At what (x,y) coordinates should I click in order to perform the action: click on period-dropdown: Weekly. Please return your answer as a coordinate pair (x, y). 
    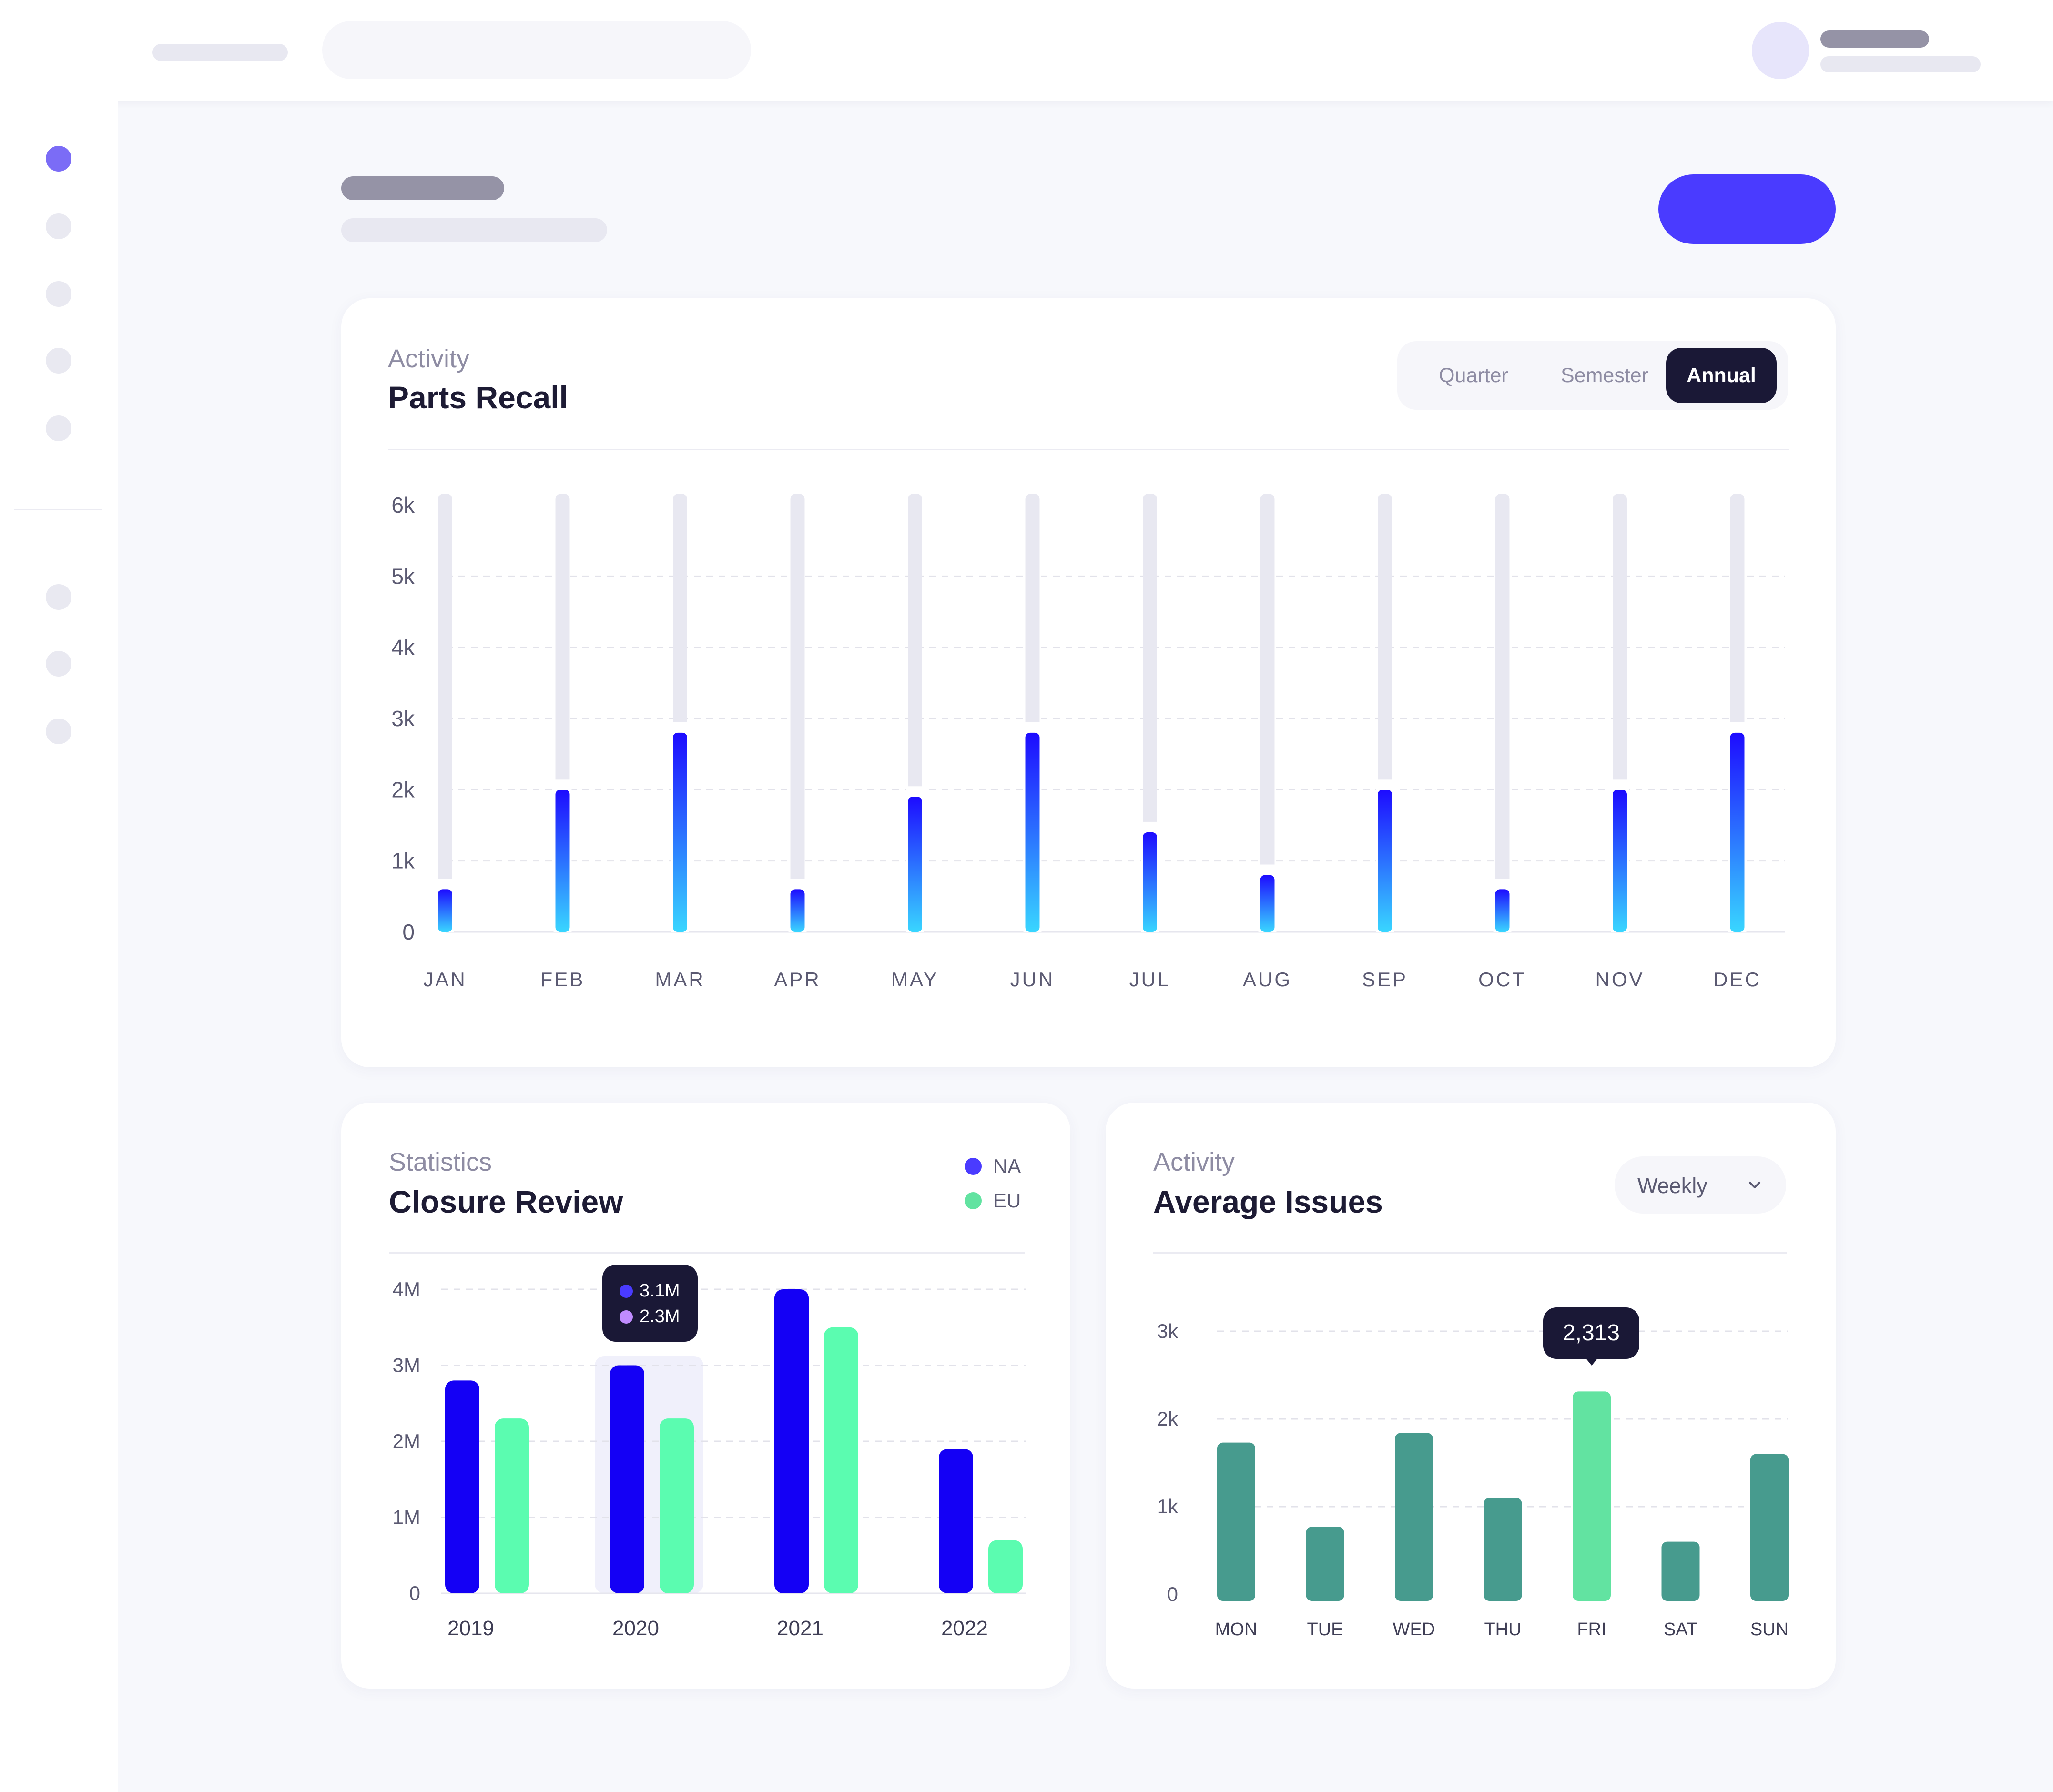
    Looking at the image, I should click on (1700, 1185).